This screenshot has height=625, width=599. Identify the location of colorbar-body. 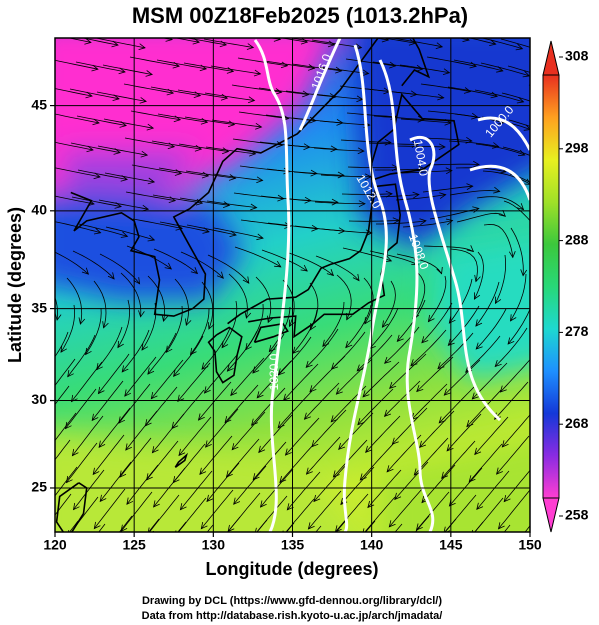
(551, 286).